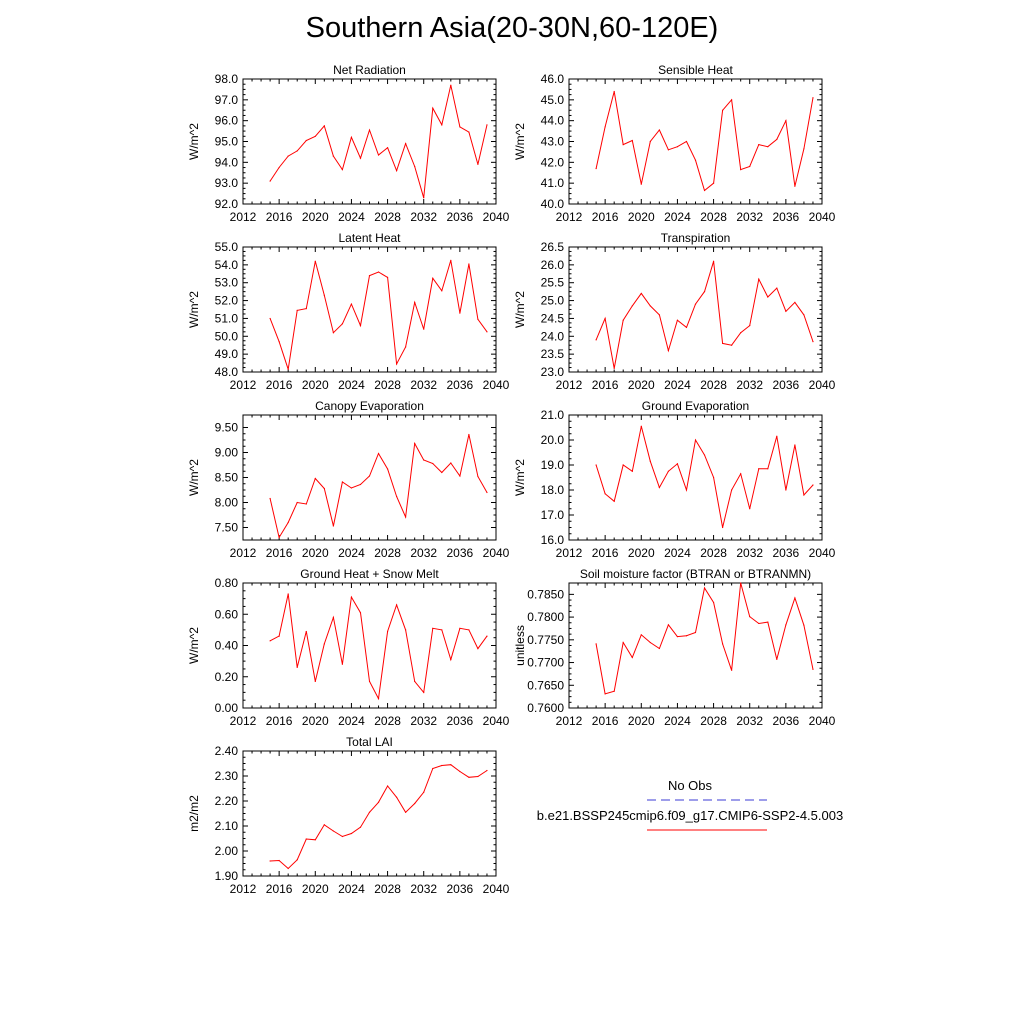 Image resolution: width=1024 pixels, height=1024 pixels. I want to click on x-tick-label: 2020, so click(641, 385).